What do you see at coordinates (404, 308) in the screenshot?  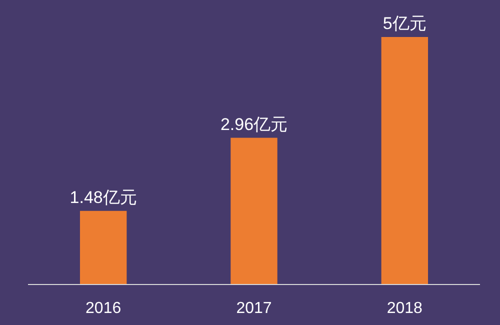 I see `x-tick-label: 2018` at bounding box center [404, 308].